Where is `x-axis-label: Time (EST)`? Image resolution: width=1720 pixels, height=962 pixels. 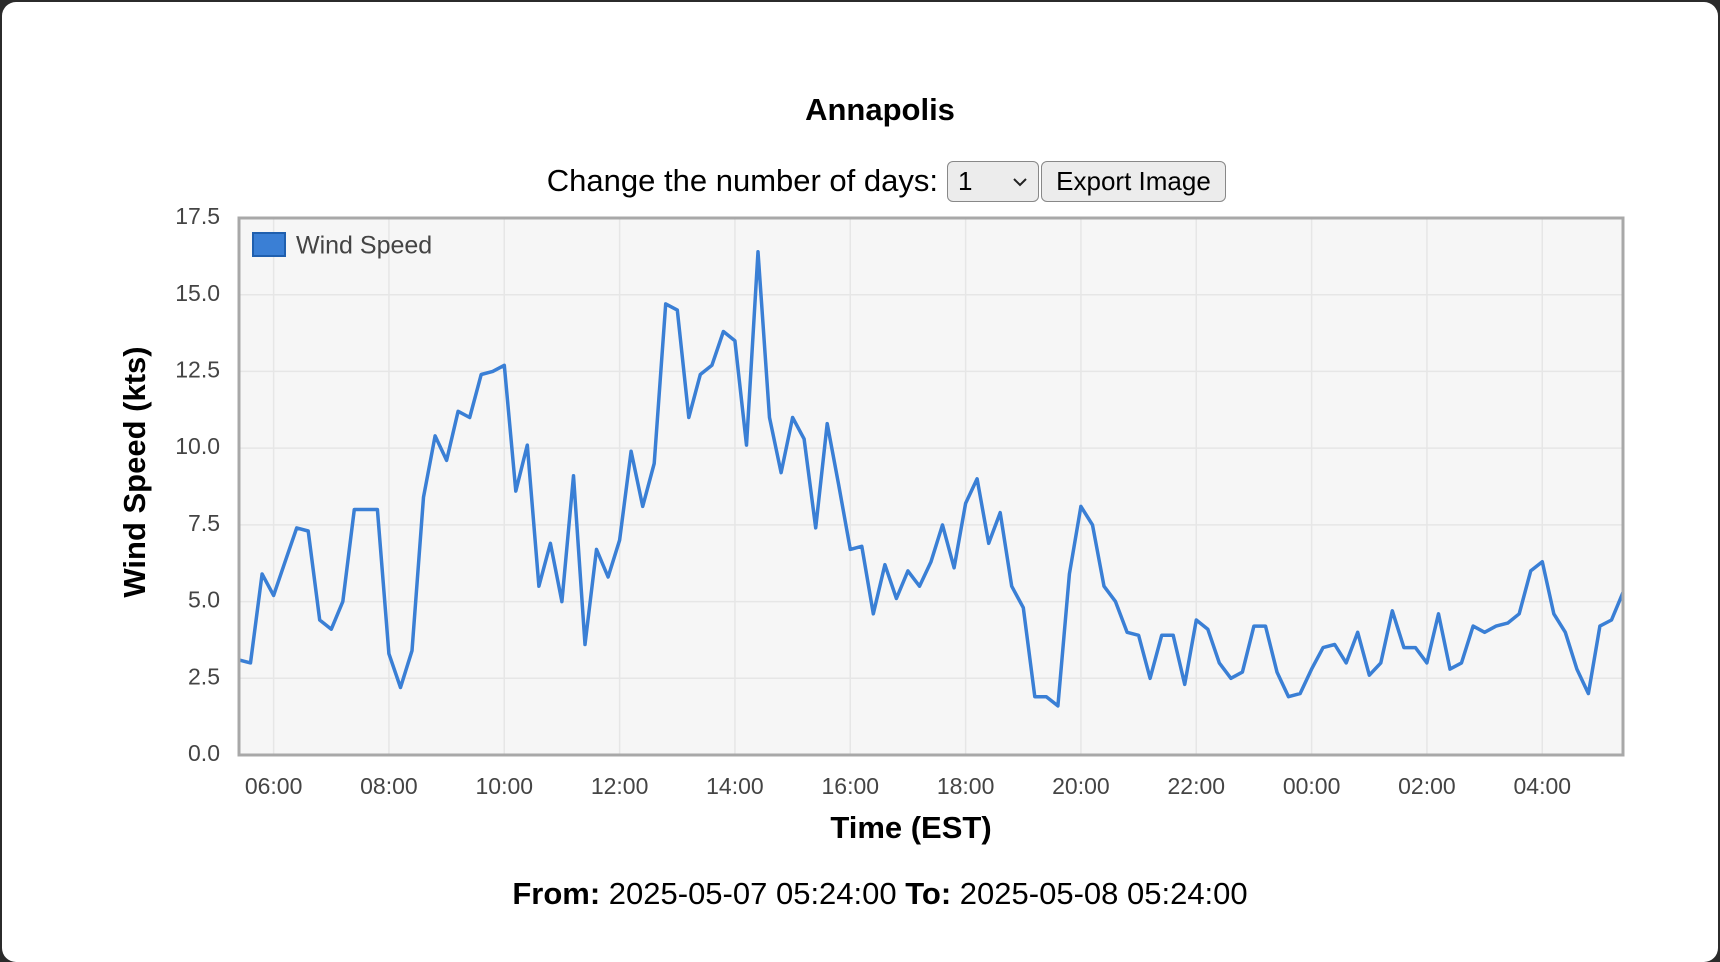 x-axis-label: Time (EST) is located at coordinates (910, 827).